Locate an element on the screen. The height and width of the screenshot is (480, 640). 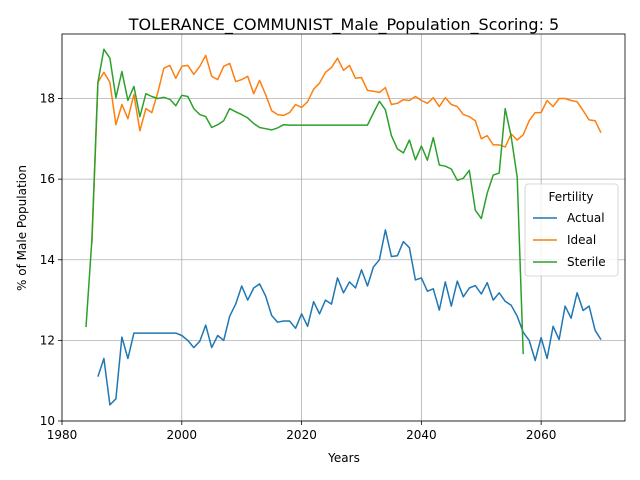
y-tick-label: 14 is located at coordinates (47, 260).